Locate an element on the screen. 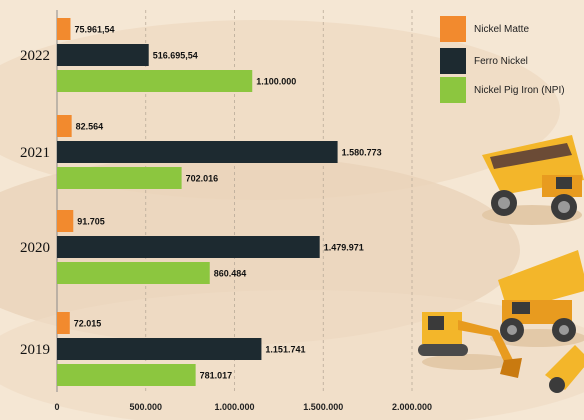  data-label: 1.151.741 is located at coordinates (285, 350).